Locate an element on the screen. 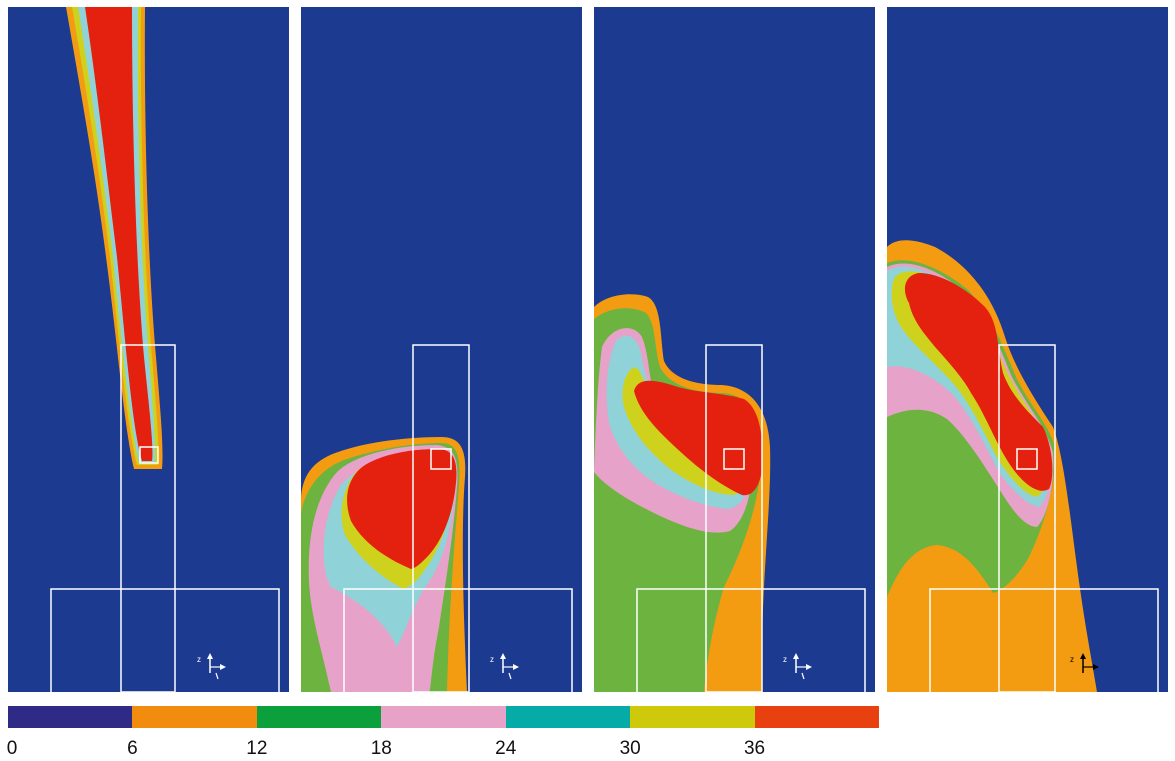 This screenshot has width=1175, height=761. colorbar-tick-label: 18 is located at coordinates (381, 748).